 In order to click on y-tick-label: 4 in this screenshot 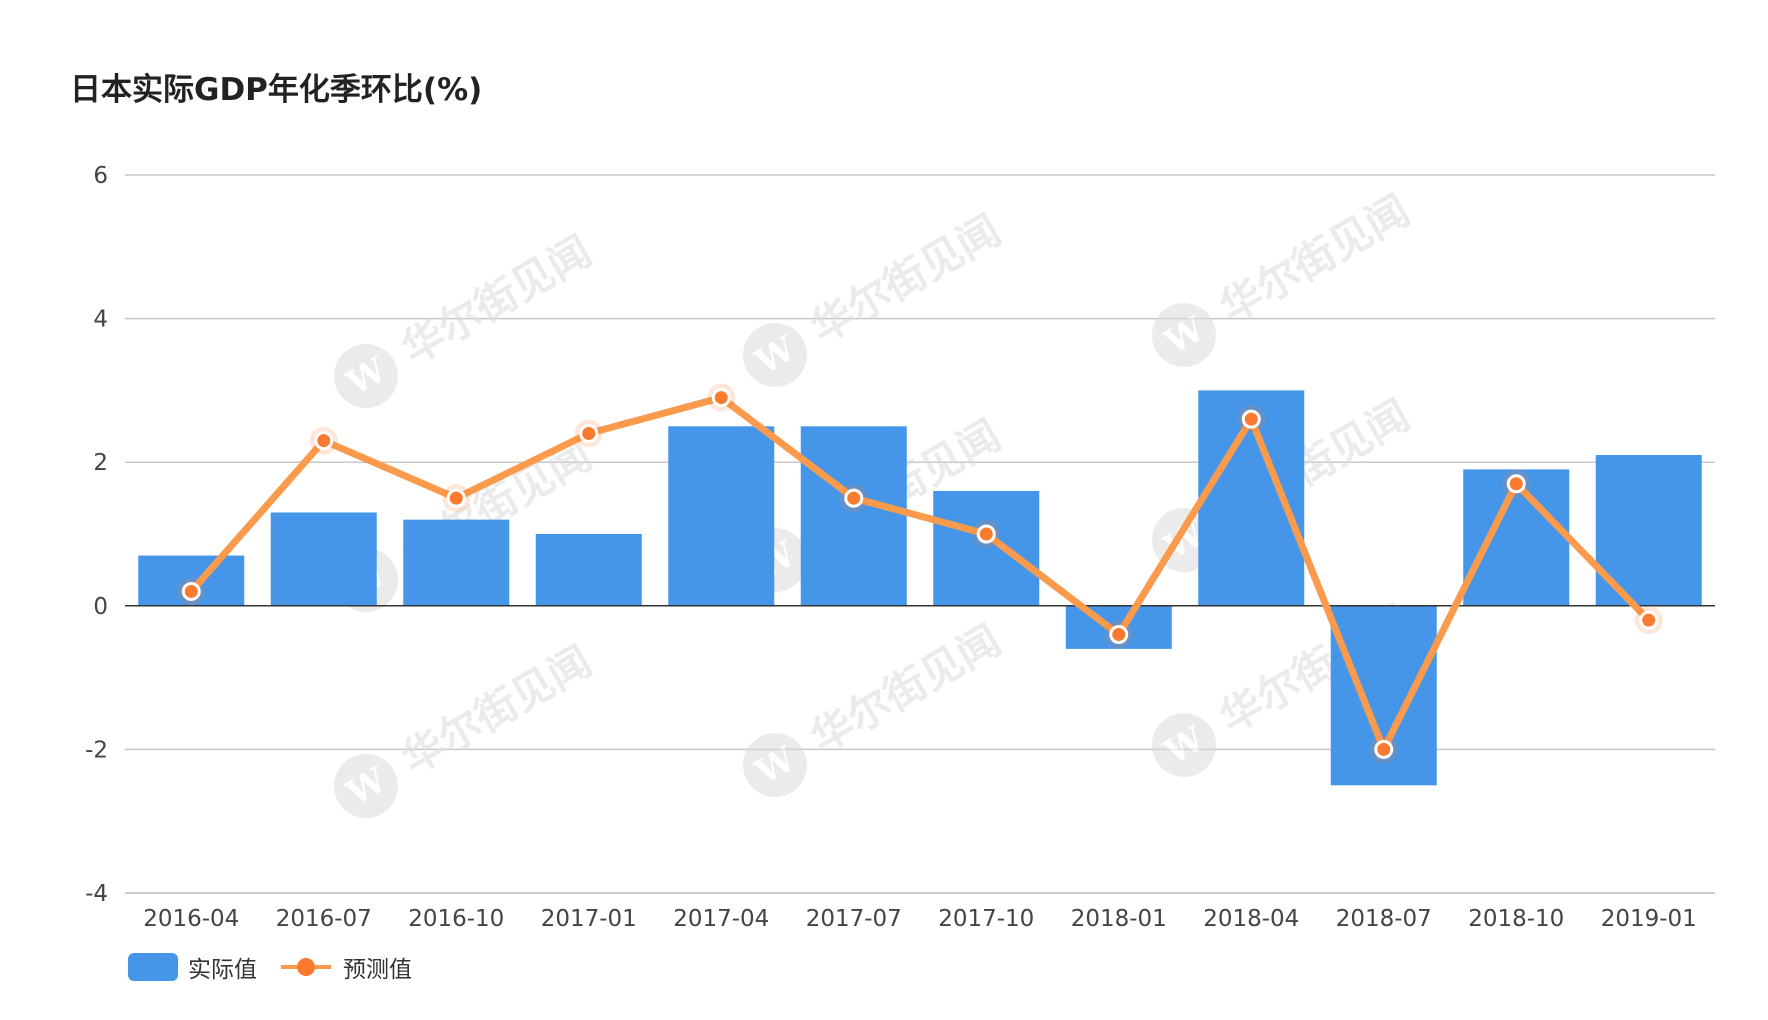, I will do `click(100, 320)`.